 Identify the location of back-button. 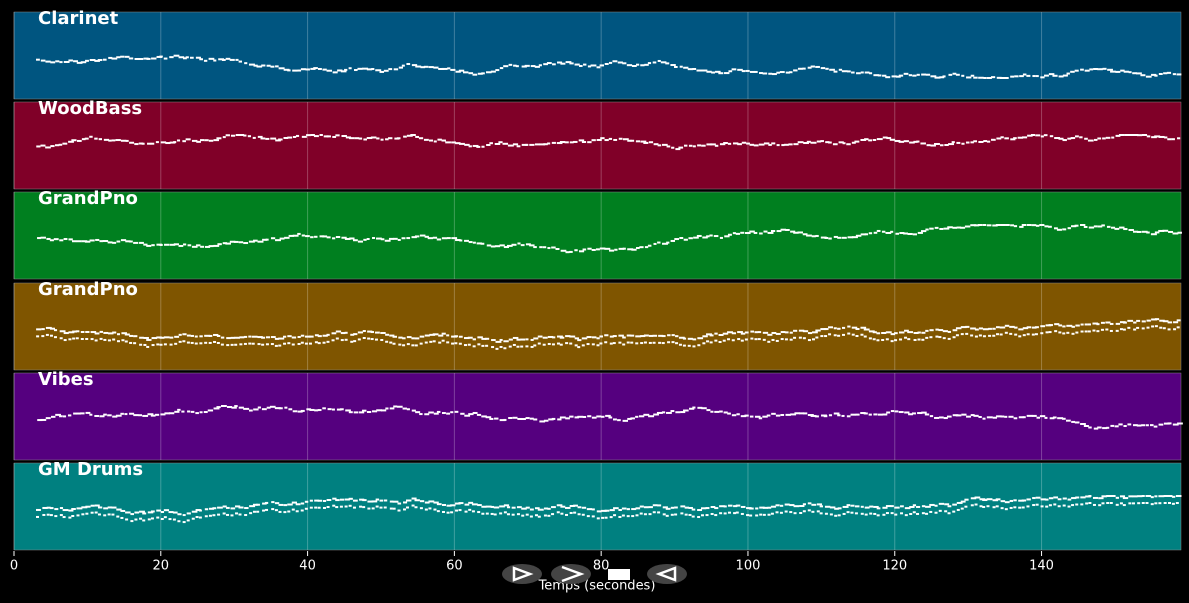
(667, 574).